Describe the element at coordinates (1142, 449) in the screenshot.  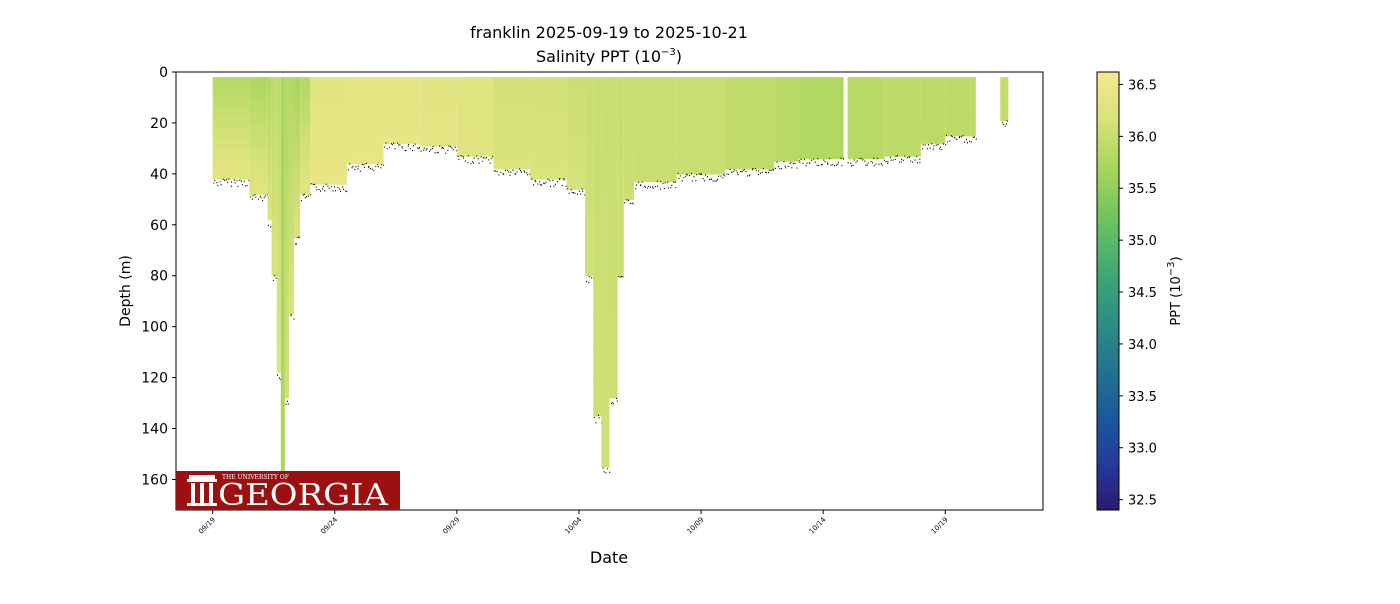
I see `colorbar-tick-label: 33.0` at that location.